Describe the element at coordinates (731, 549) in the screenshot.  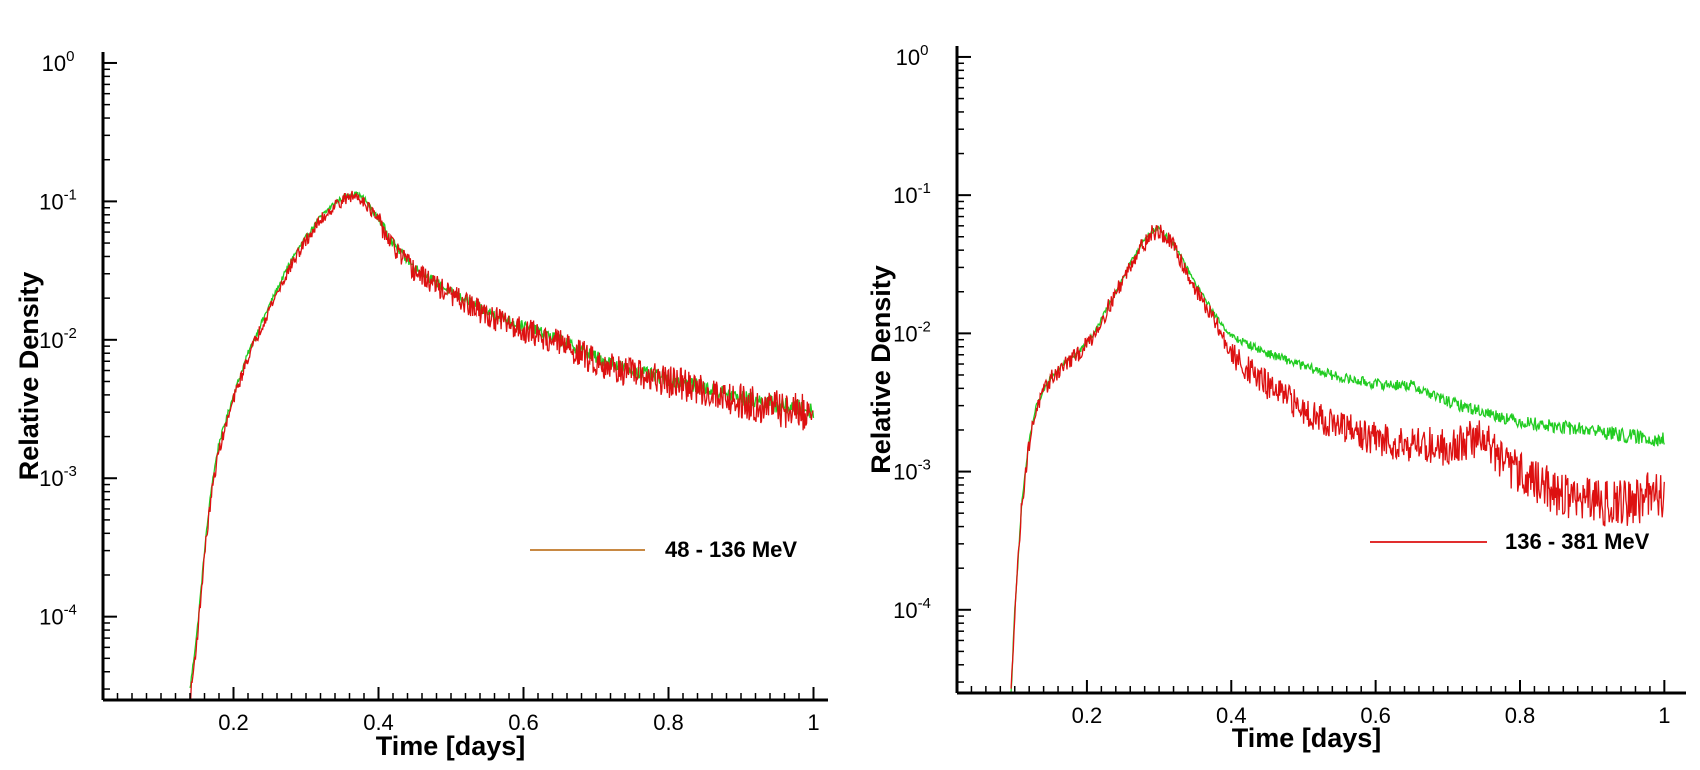
I see `legend-label: 48 - 136 MeV` at that location.